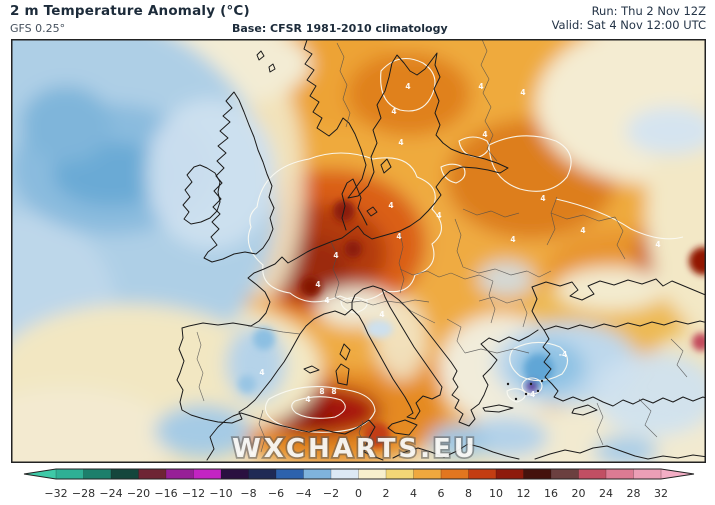 The height and width of the screenshot is (505, 715). What do you see at coordinates (303, 493) in the screenshot?
I see `colorbar-tick-label: −4` at bounding box center [303, 493].